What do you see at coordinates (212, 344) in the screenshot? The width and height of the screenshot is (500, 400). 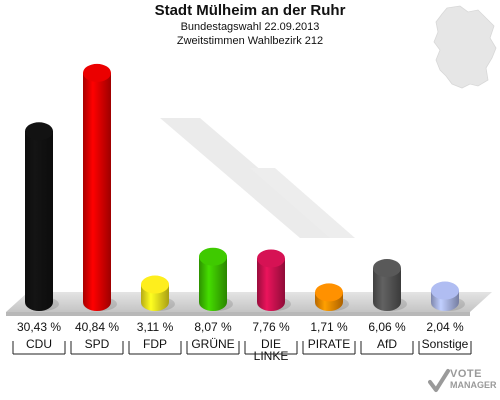 I see `category-label: GRÜNE` at bounding box center [212, 344].